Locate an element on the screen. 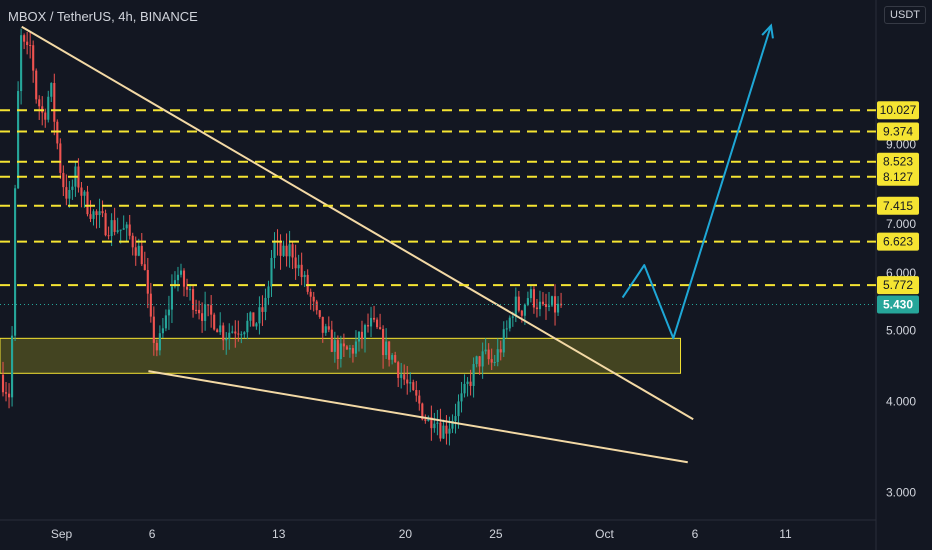 This screenshot has width=932, height=550. currency-button: USDT is located at coordinates (905, 15).